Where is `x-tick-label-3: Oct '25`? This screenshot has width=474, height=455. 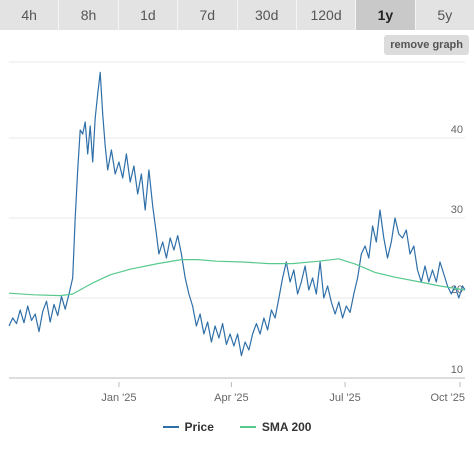 x-tick-label-3: Oct '25 is located at coordinates (447, 398).